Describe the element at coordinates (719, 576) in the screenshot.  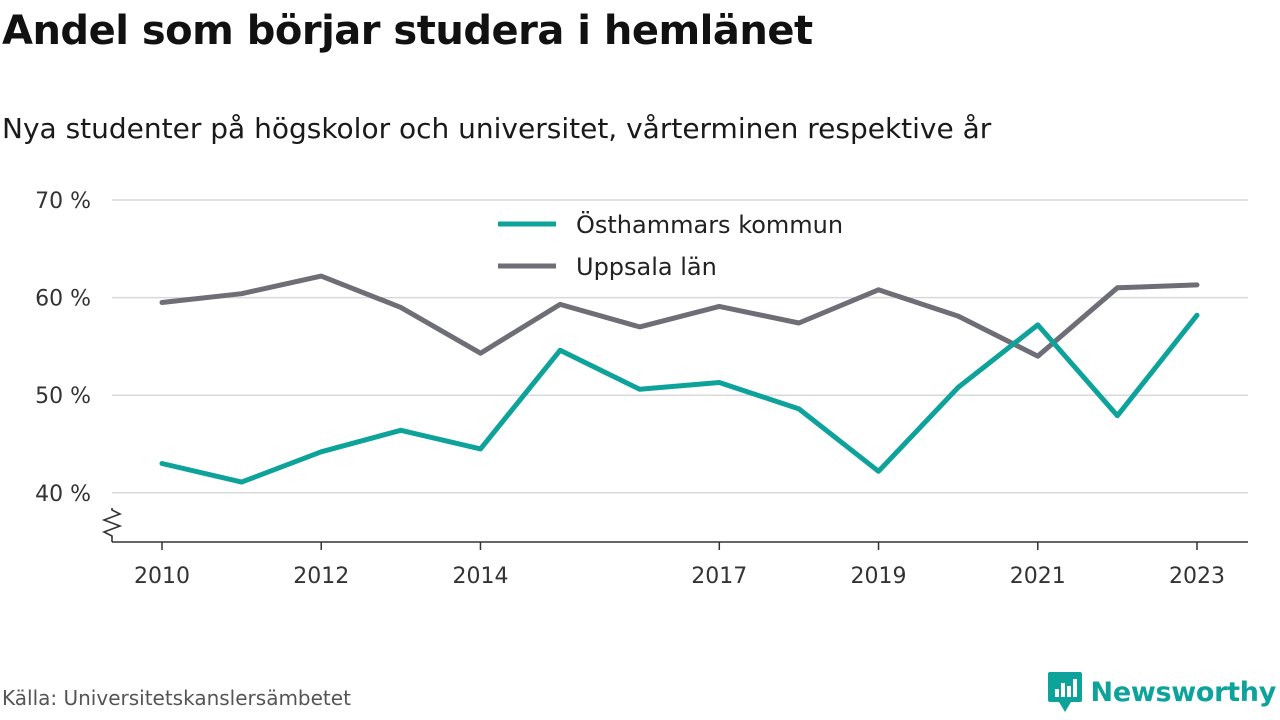
I see `x-tick-label: 2017` at that location.